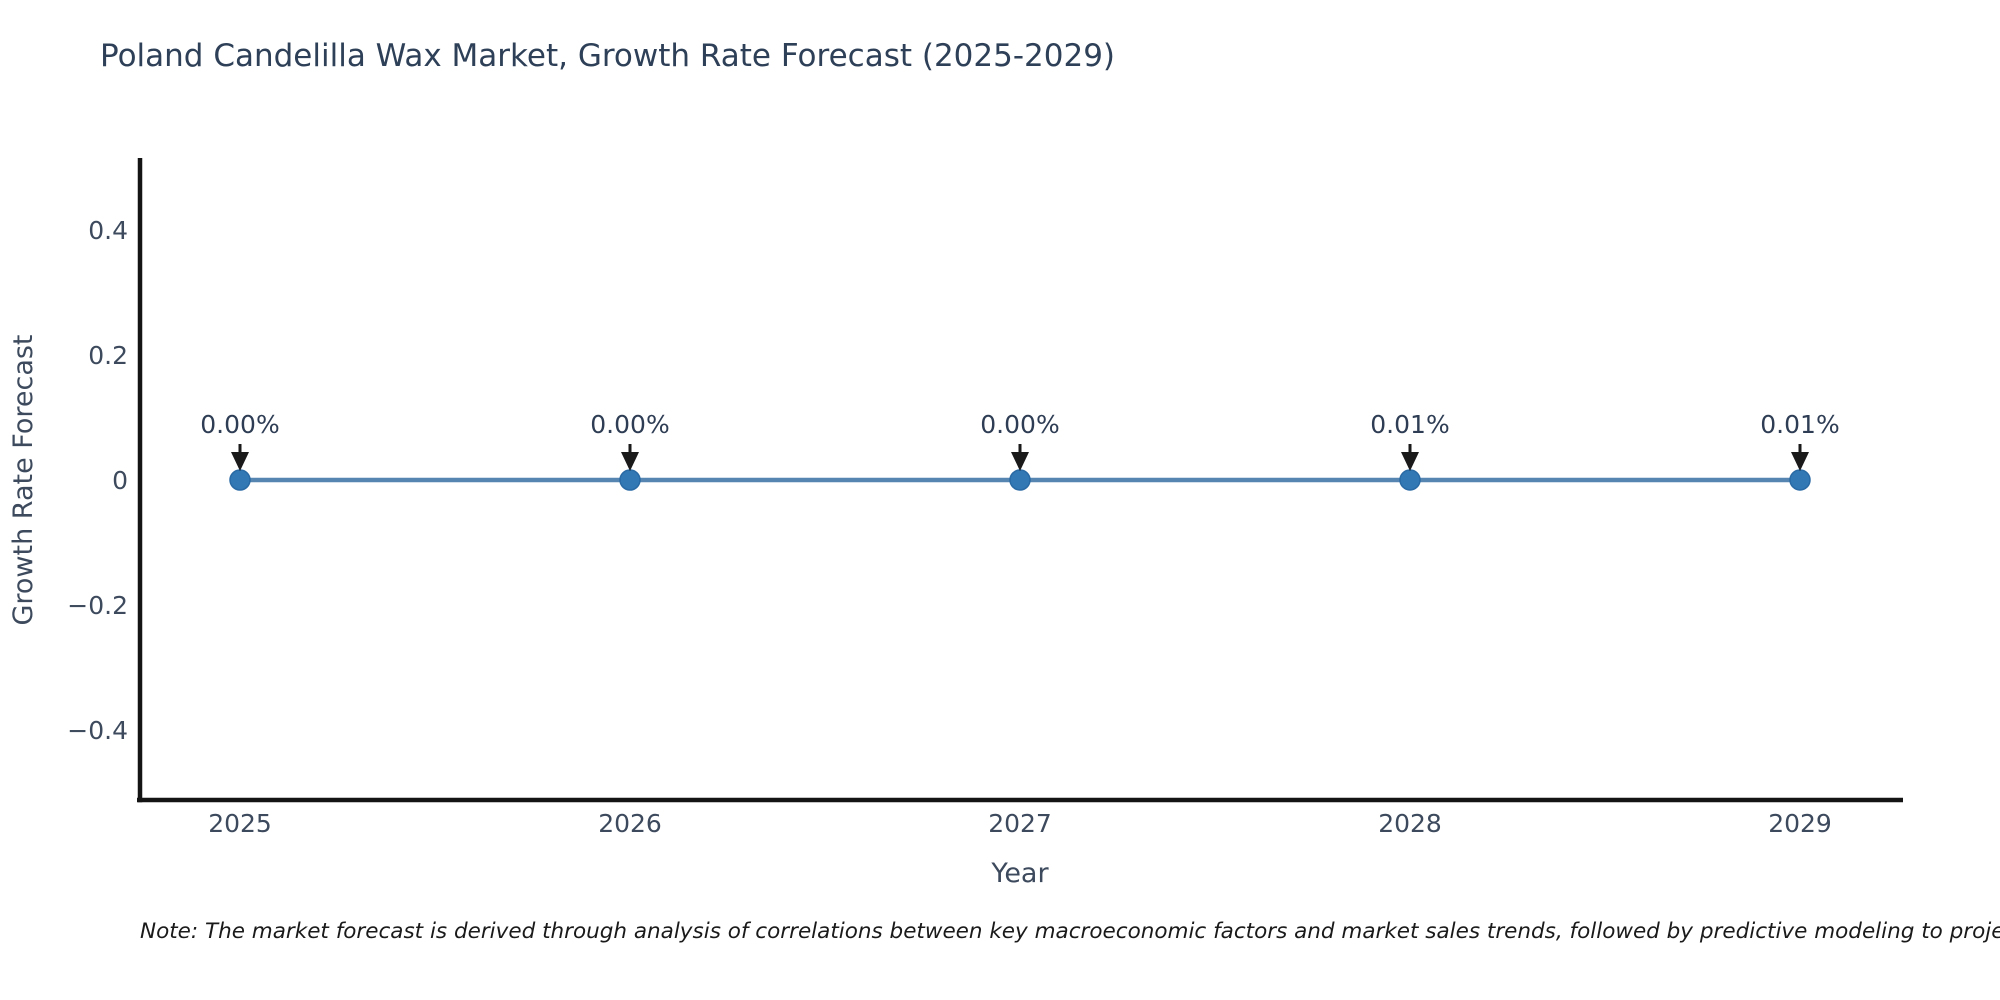 The width and height of the screenshot is (2000, 1000). I want to click on y-tick-label: 0, so click(120, 480).